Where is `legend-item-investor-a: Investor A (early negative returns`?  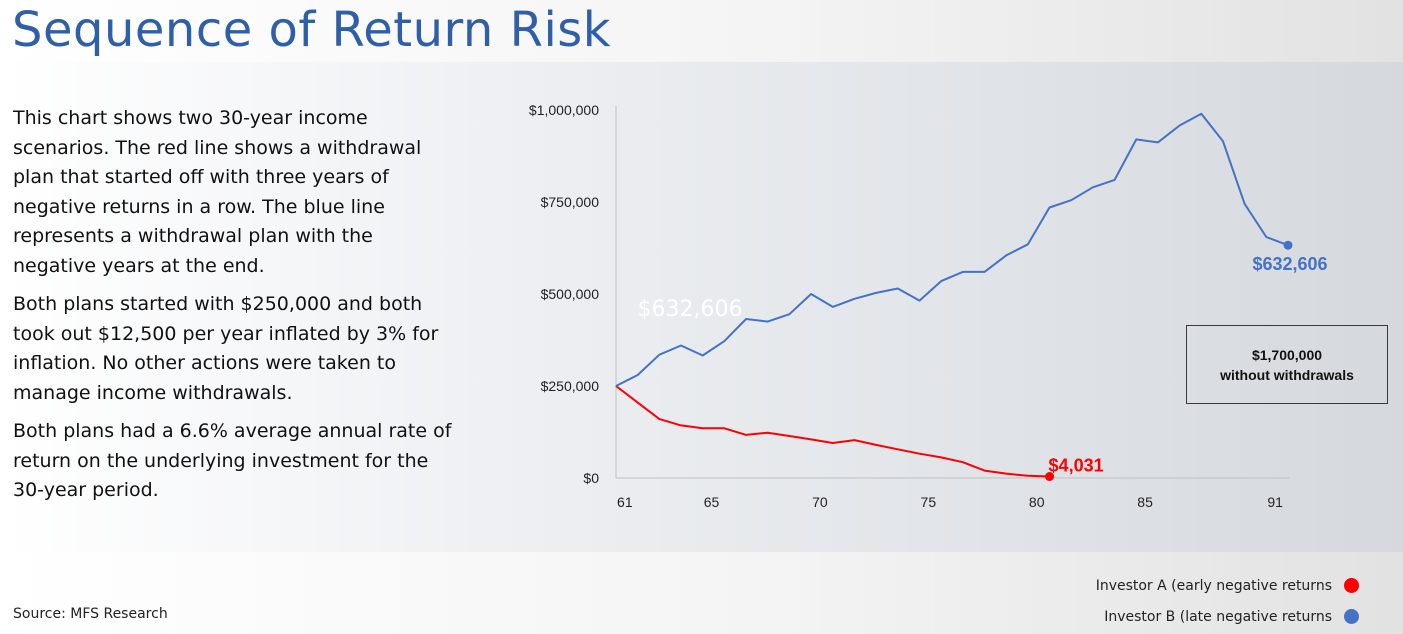
legend-item-investor-a: Investor A (early negative returns is located at coordinates (1227, 585).